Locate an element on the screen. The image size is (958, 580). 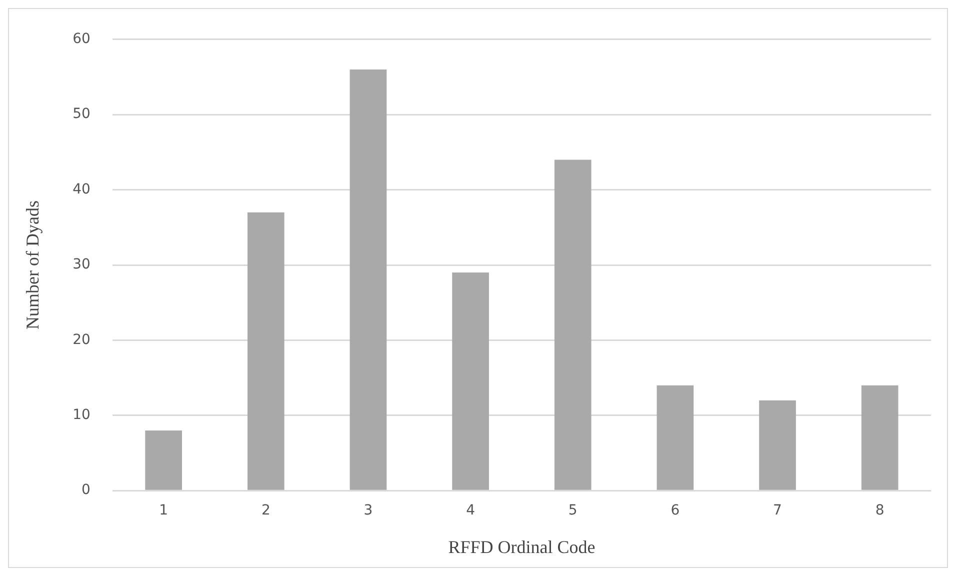
x-axis-title: RFFD Ordinal Code is located at coordinates (522, 546).